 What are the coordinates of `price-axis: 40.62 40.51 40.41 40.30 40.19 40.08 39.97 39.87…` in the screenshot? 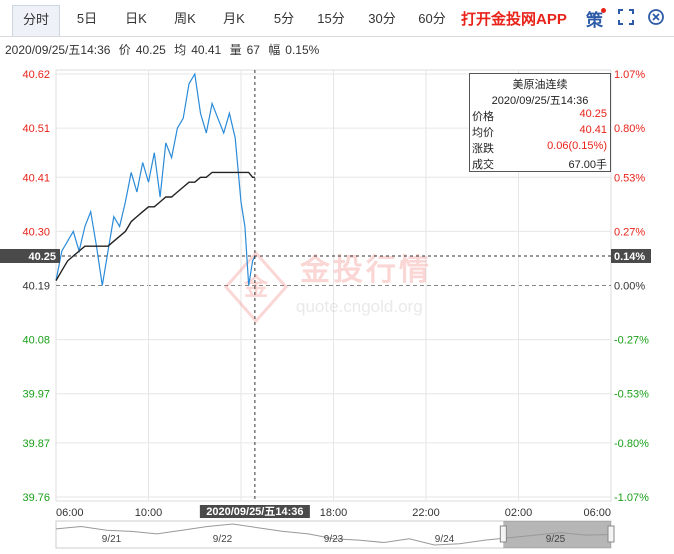 It's located at (36, 286).